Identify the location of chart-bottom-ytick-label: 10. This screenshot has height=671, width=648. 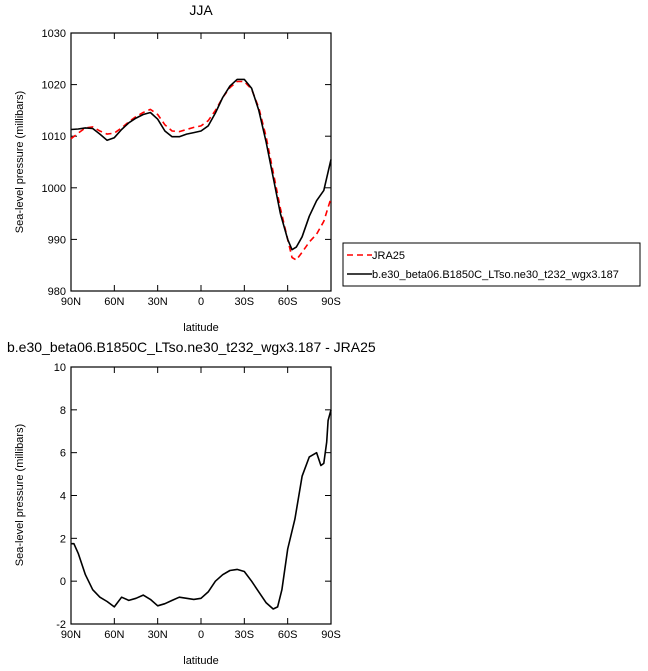
(60, 368).